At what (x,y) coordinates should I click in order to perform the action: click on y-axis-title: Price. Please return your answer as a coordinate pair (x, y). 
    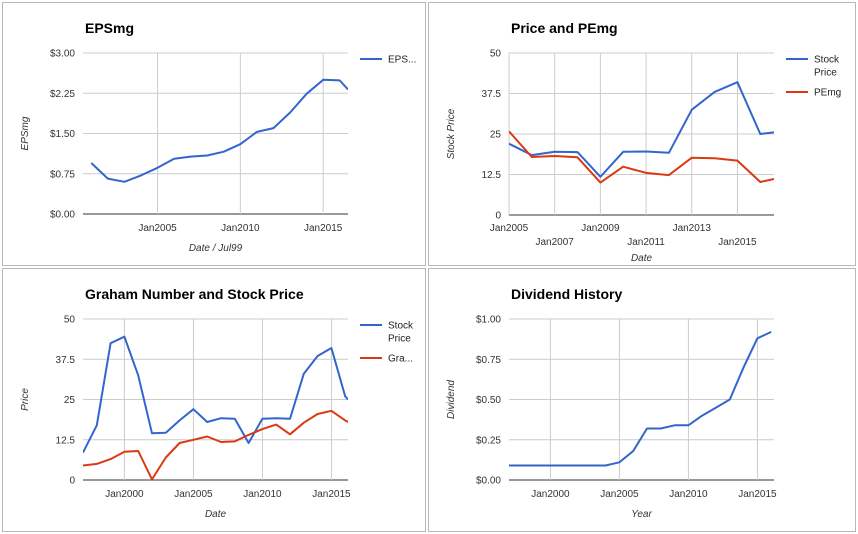
    Looking at the image, I should click on (25, 399).